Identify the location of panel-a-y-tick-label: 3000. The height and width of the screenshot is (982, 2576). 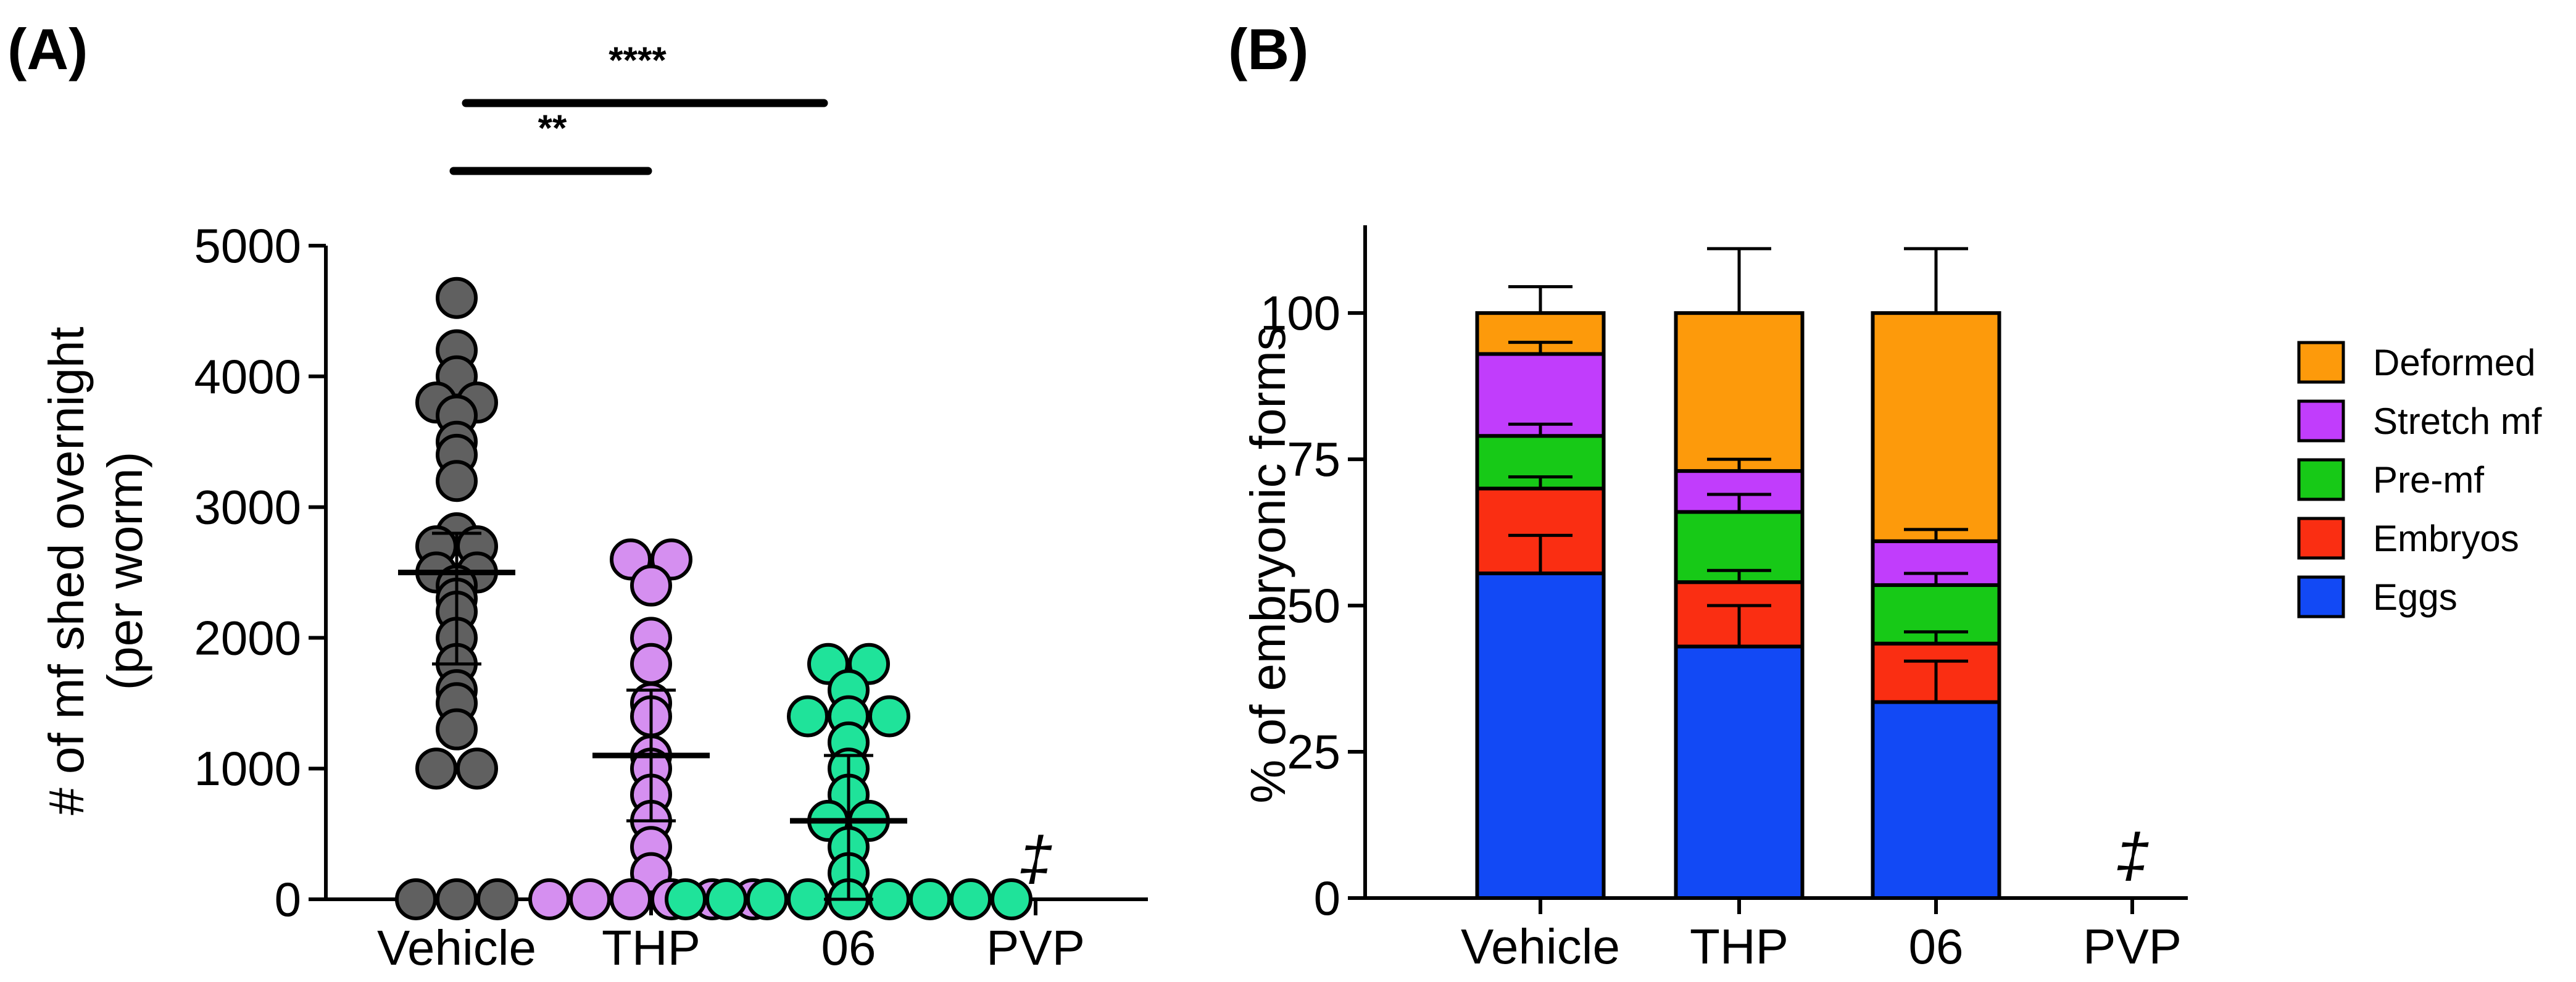
(247, 507).